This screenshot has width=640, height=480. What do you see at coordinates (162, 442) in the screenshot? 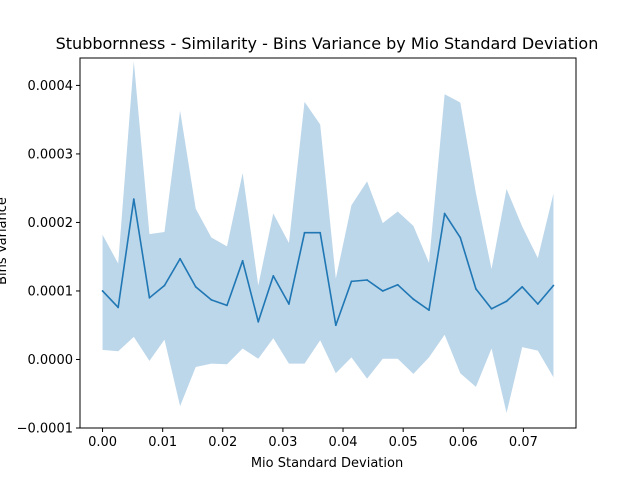
I see `x-tick-label: 0.01` at bounding box center [162, 442].